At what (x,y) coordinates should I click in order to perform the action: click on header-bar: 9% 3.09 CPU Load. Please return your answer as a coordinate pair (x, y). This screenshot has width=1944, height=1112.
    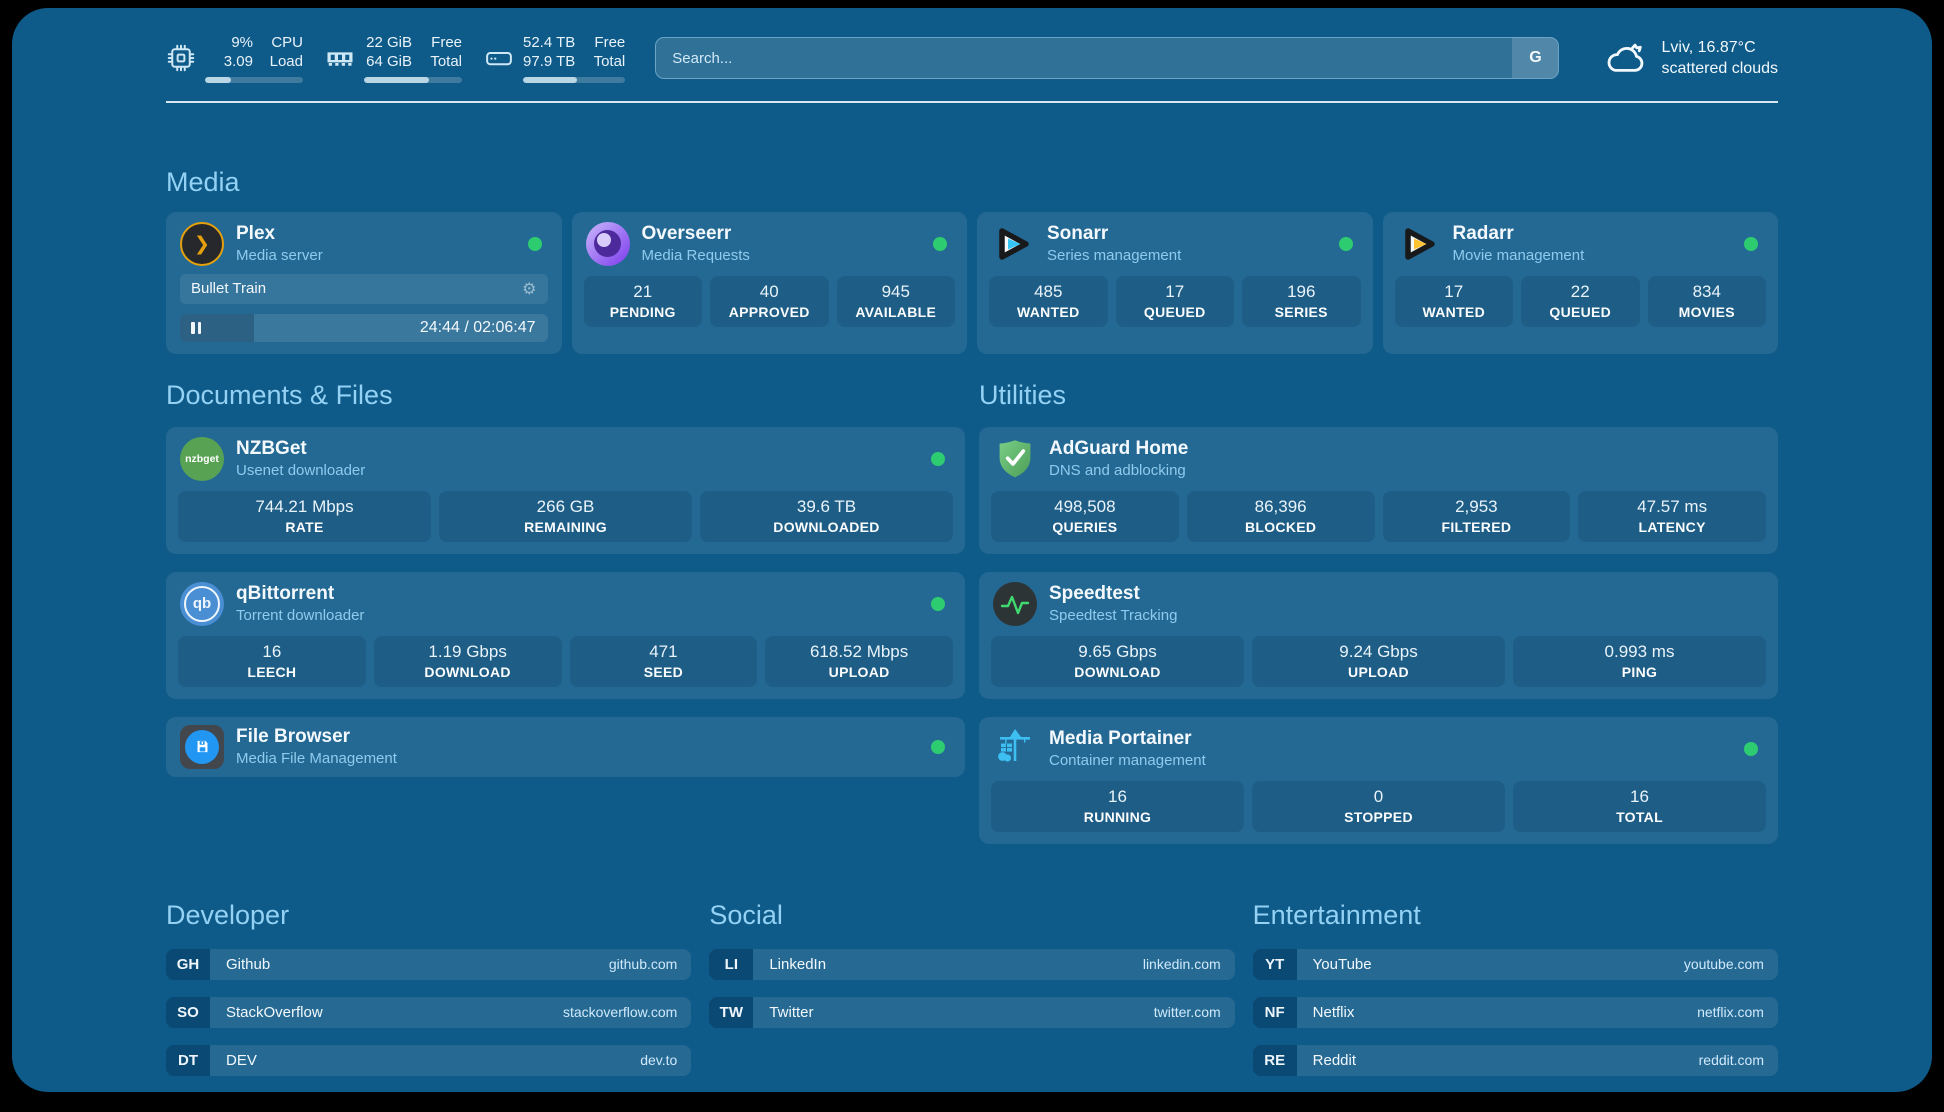
    Looking at the image, I should click on (972, 45).